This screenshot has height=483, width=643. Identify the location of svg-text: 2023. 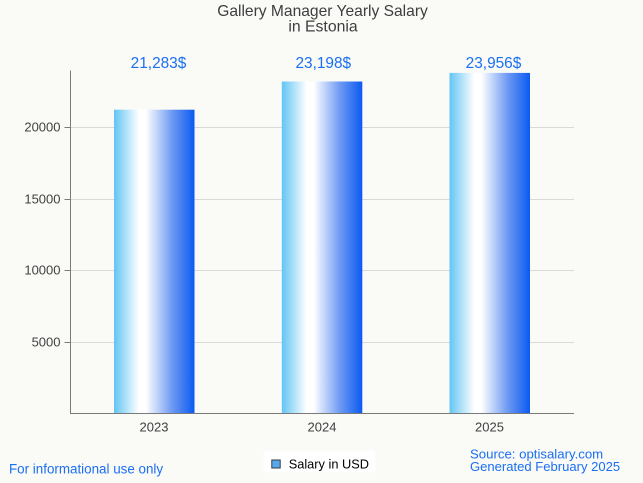
(154, 427).